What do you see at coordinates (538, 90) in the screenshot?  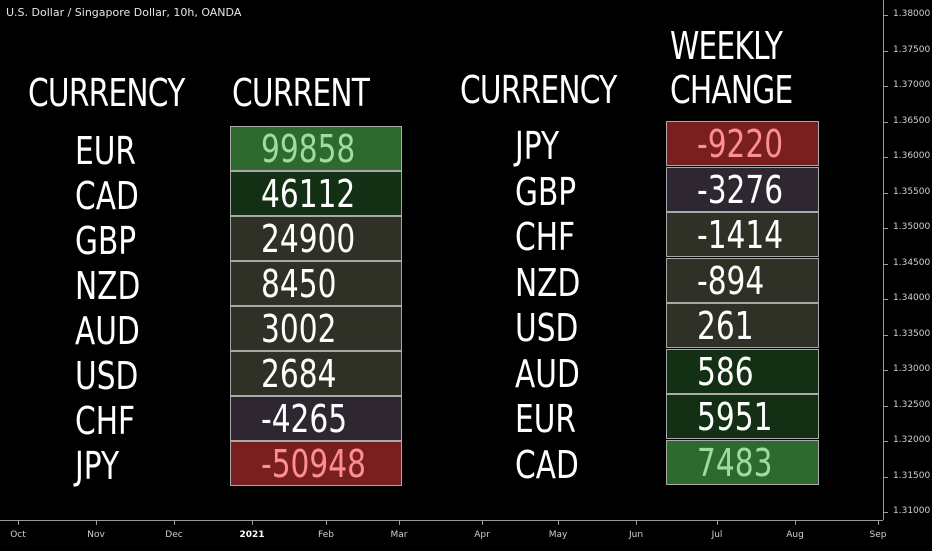 I see `right-currency-header: CURRENCY` at bounding box center [538, 90].